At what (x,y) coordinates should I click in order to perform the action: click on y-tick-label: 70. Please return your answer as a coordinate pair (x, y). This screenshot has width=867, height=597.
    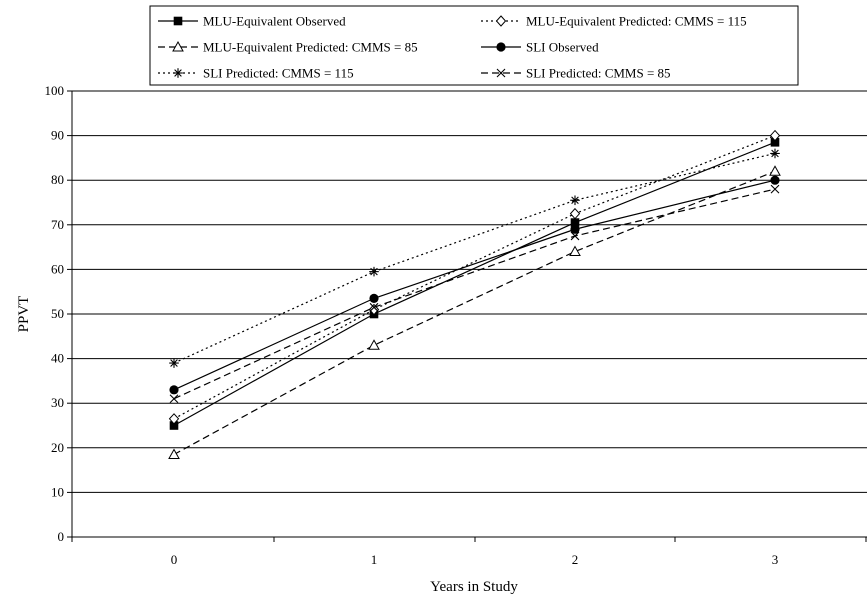
    Looking at the image, I should click on (57, 224).